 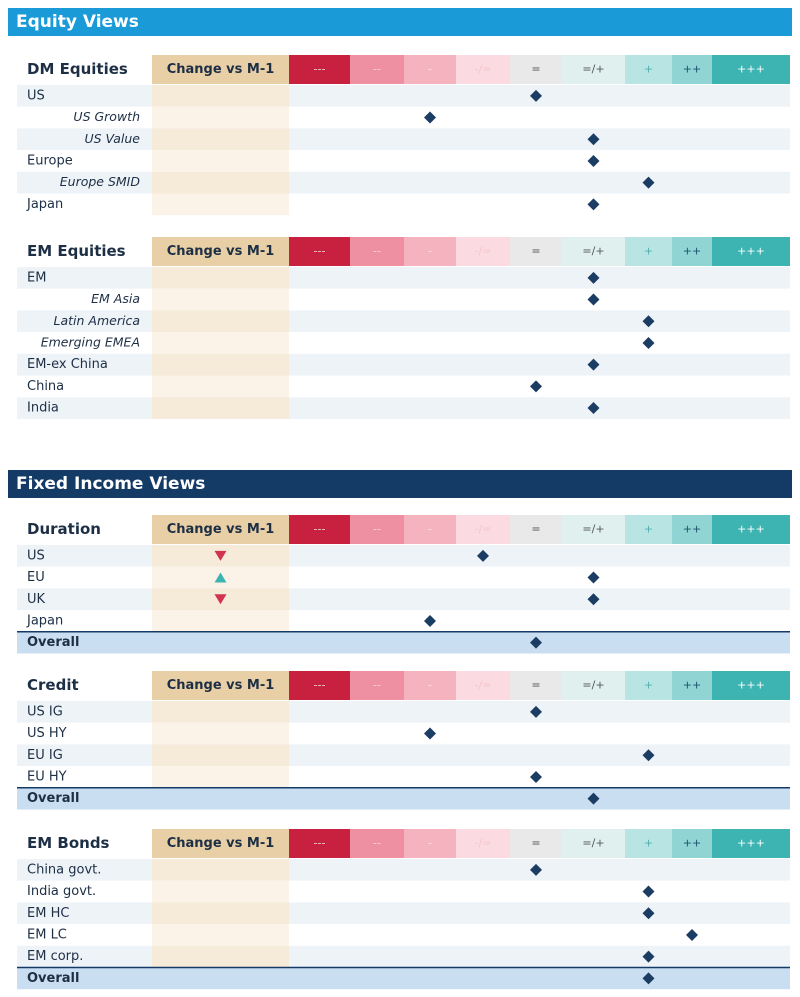 What do you see at coordinates (221, 685) in the screenshot?
I see `change-header-label: Change vs M-1` at bounding box center [221, 685].